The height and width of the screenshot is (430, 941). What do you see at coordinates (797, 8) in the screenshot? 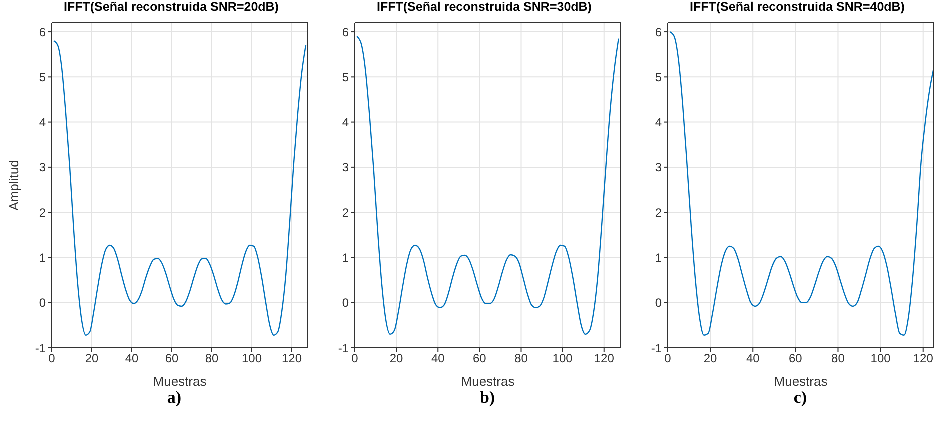
I see `chart-title: IFFT(Señal reconstruida SNR=40dB)` at bounding box center [797, 8].